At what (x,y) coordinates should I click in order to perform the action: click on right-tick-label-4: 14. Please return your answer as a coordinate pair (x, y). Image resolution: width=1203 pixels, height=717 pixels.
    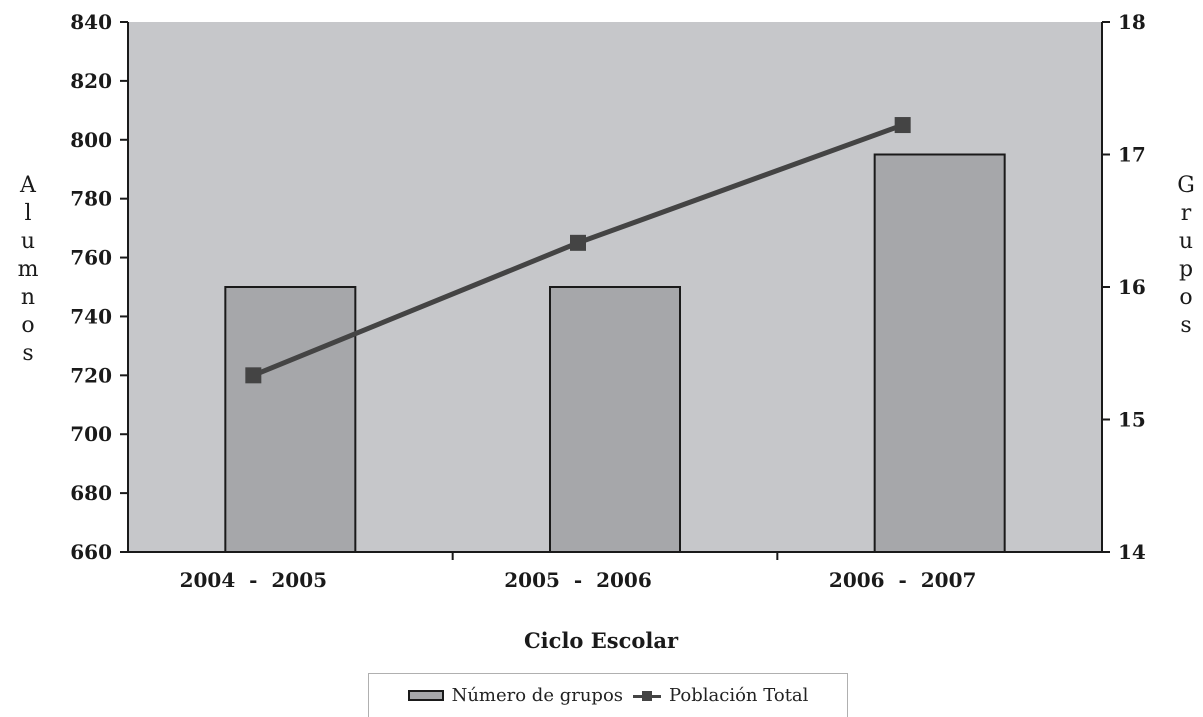
    Looking at the image, I should click on (1132, 552).